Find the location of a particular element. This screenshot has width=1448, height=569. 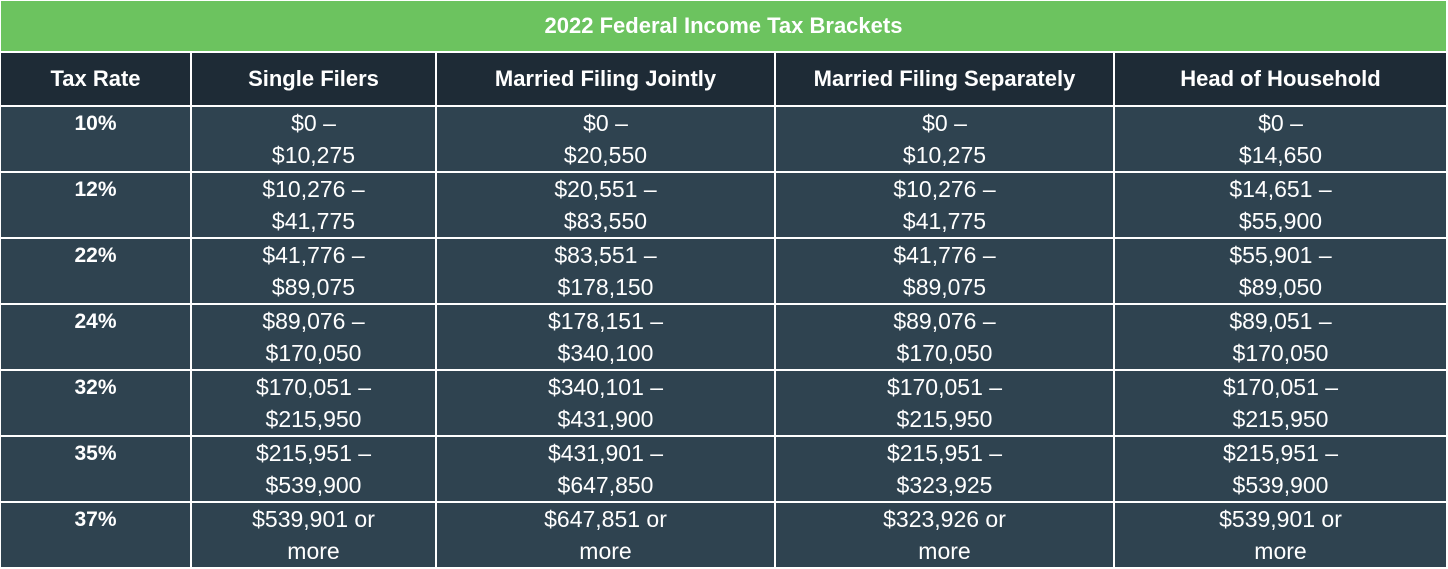

bracket-cell-married-separately: $89,076 – $170,050 is located at coordinates (944, 337).